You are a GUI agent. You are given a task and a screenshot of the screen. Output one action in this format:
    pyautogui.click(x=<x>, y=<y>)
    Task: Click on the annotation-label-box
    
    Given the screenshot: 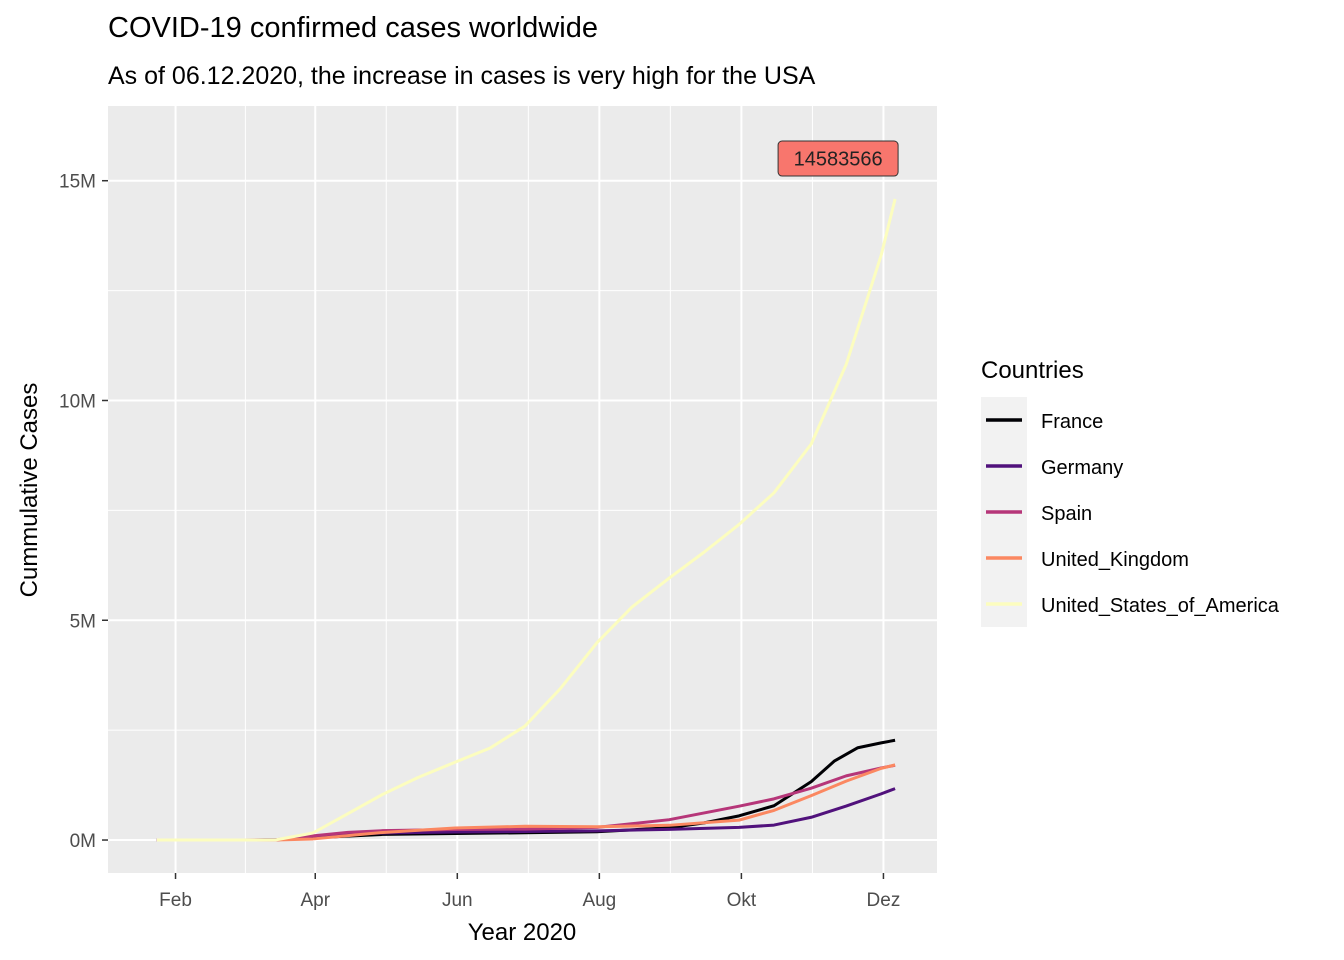 What is the action you would take?
    pyautogui.click(x=838, y=158)
    